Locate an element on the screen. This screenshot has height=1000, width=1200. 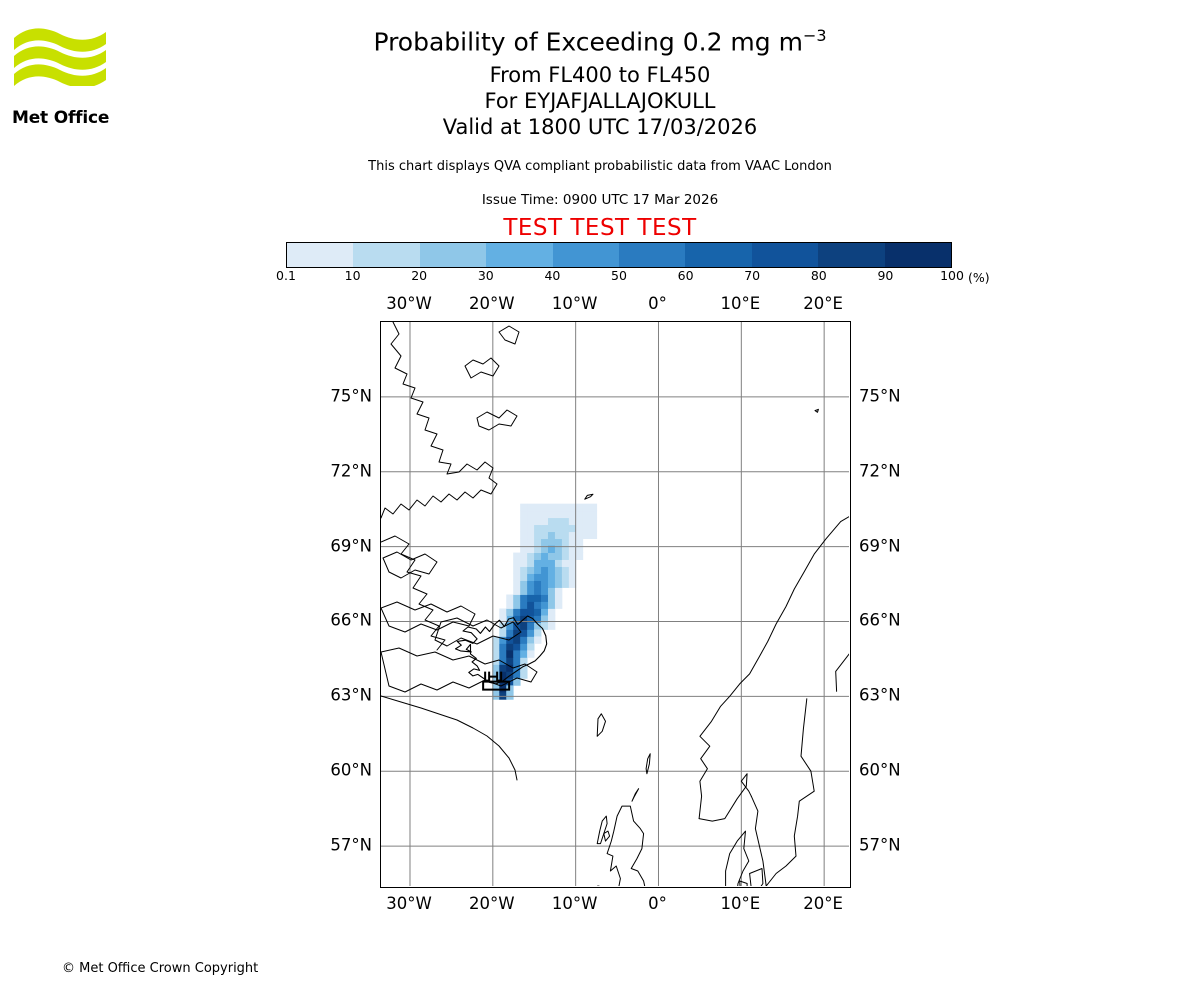
coastline-scotland is located at coordinates (626, 845).